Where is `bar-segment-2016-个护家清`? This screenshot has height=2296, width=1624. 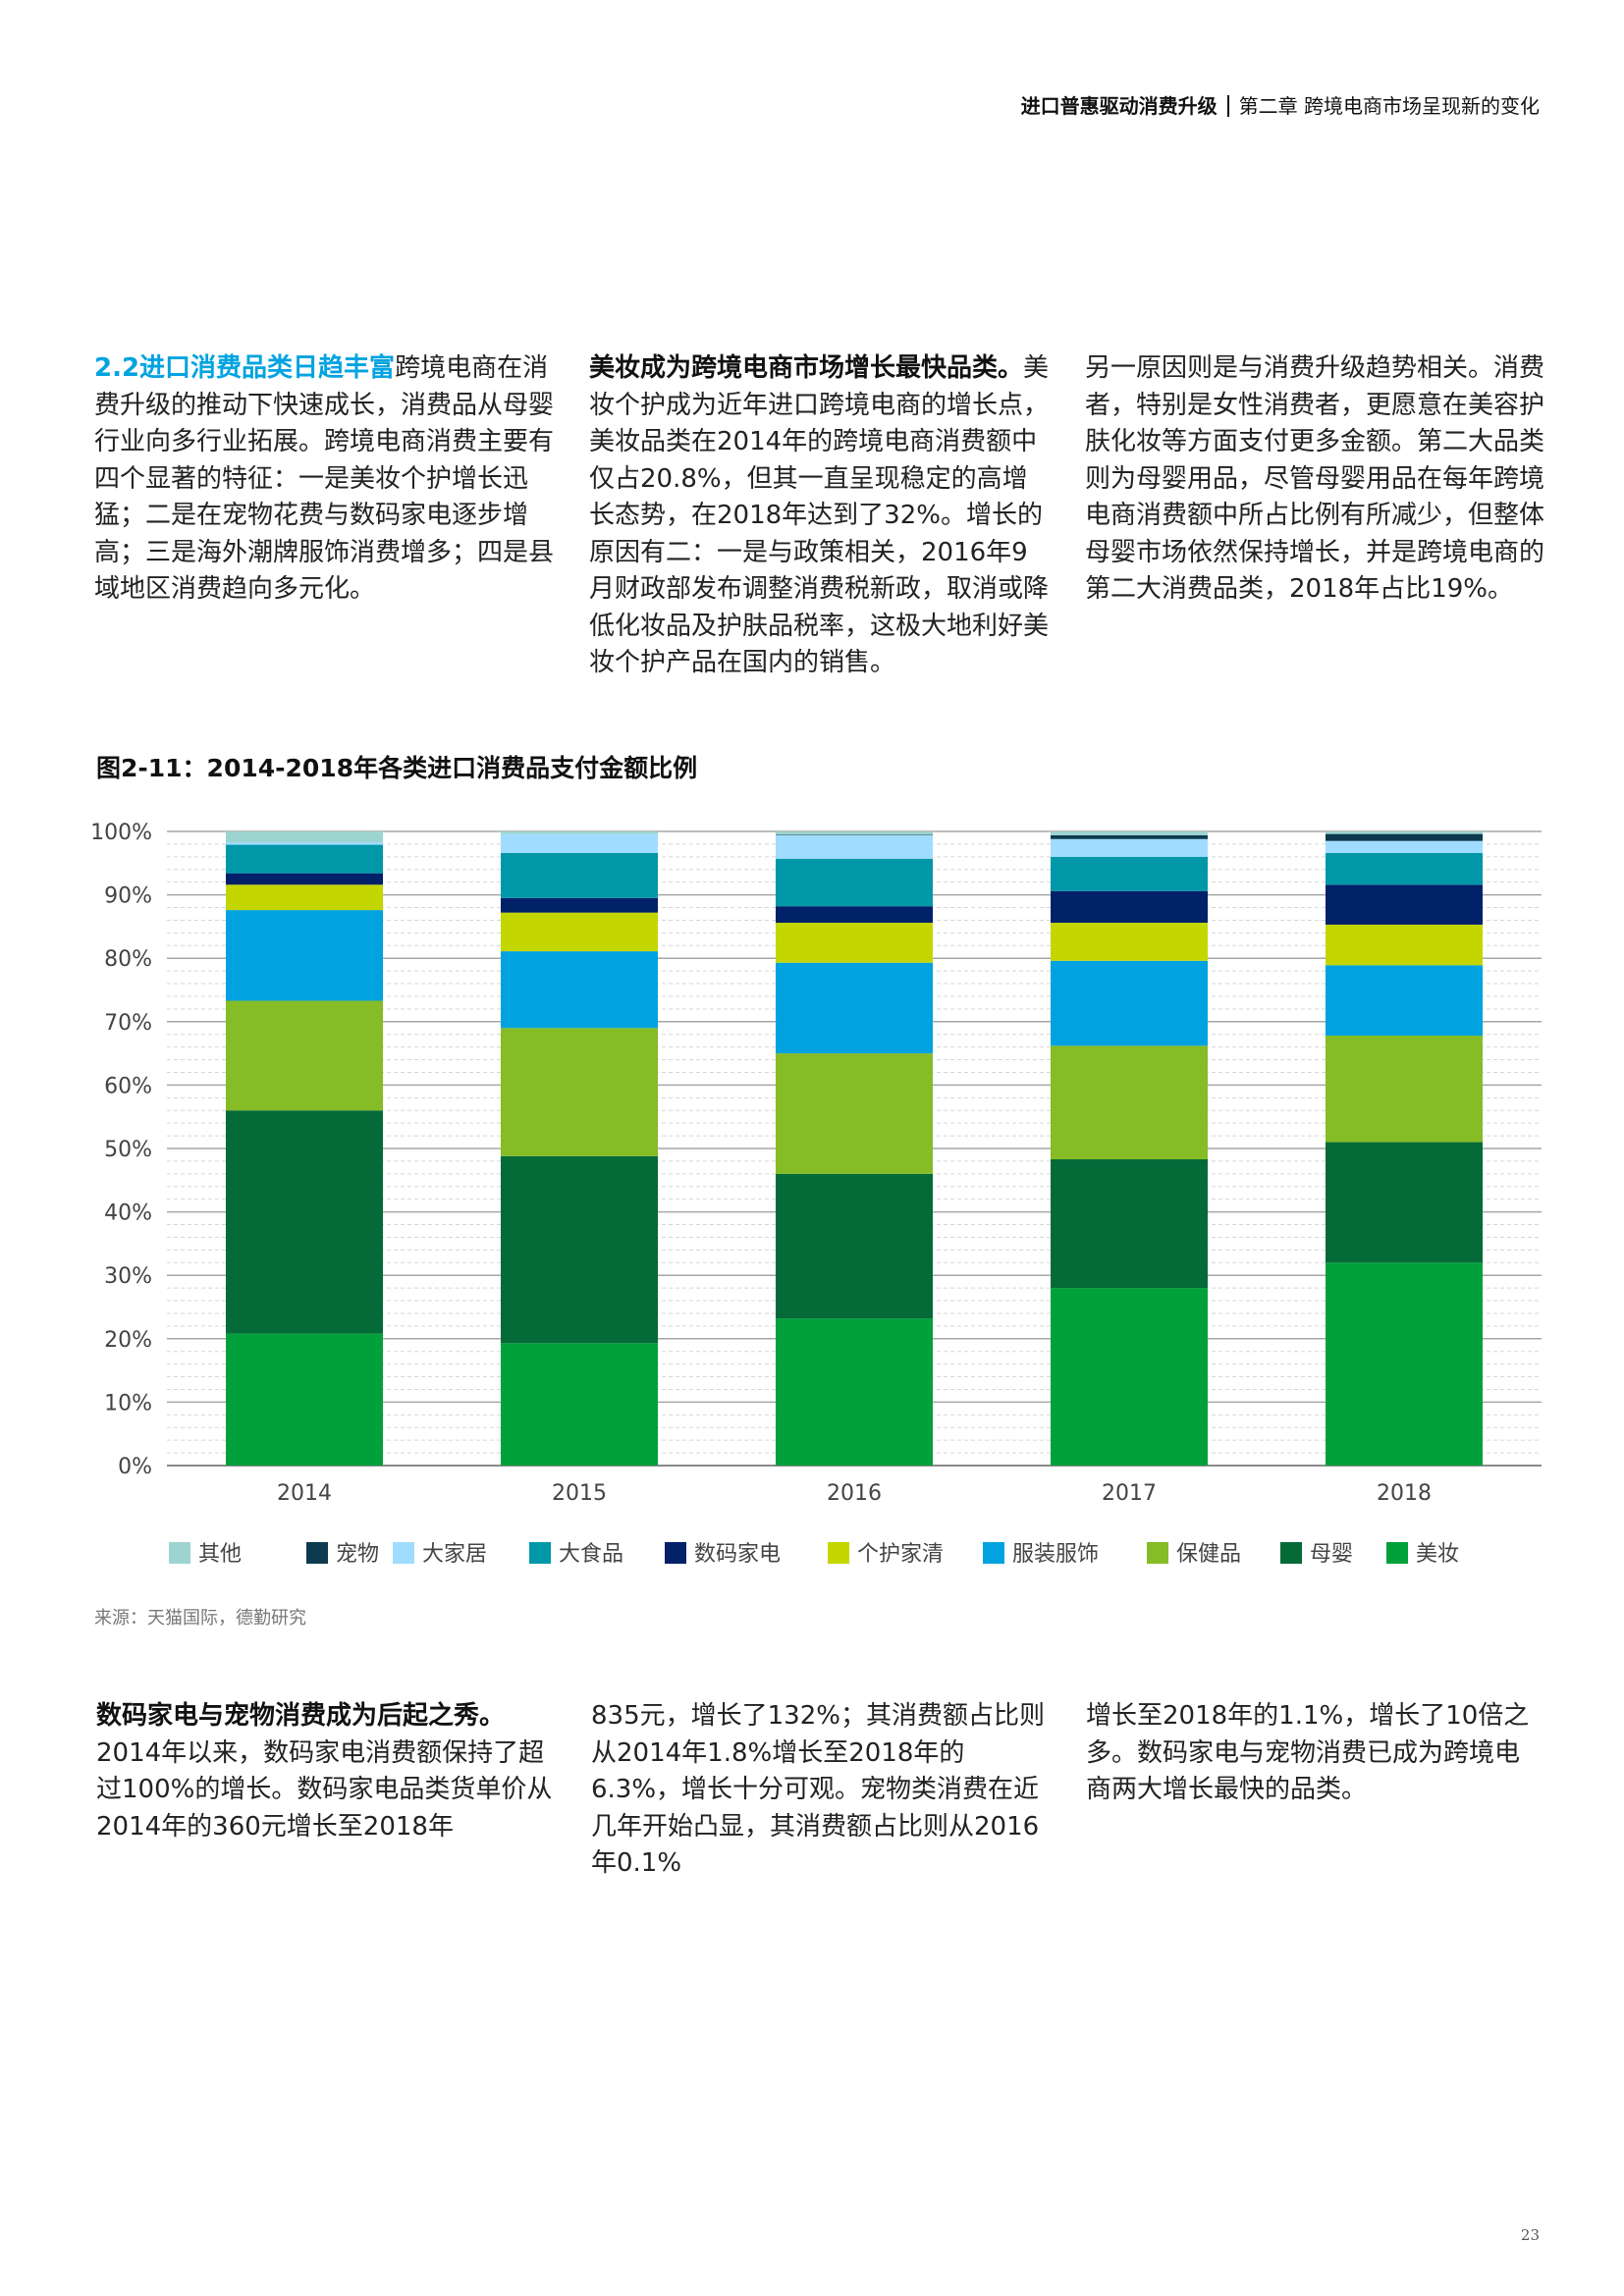
bar-segment-2016-个护家清 is located at coordinates (854, 943).